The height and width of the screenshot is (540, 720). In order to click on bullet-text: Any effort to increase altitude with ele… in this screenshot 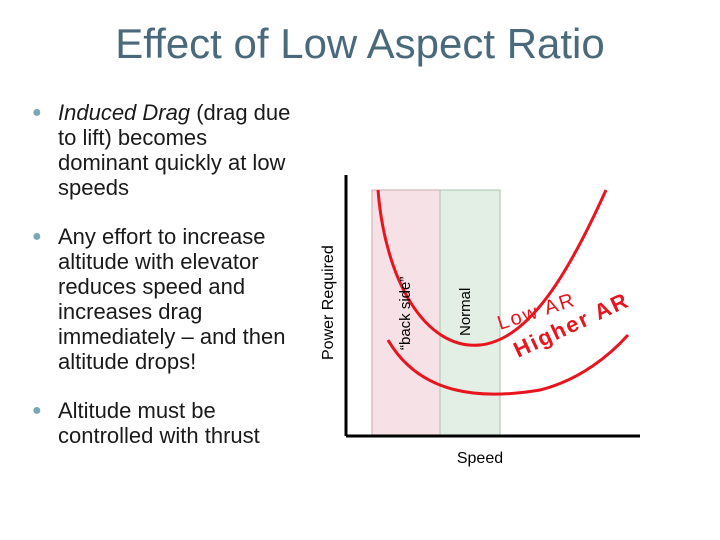, I will do `click(172, 299)`.